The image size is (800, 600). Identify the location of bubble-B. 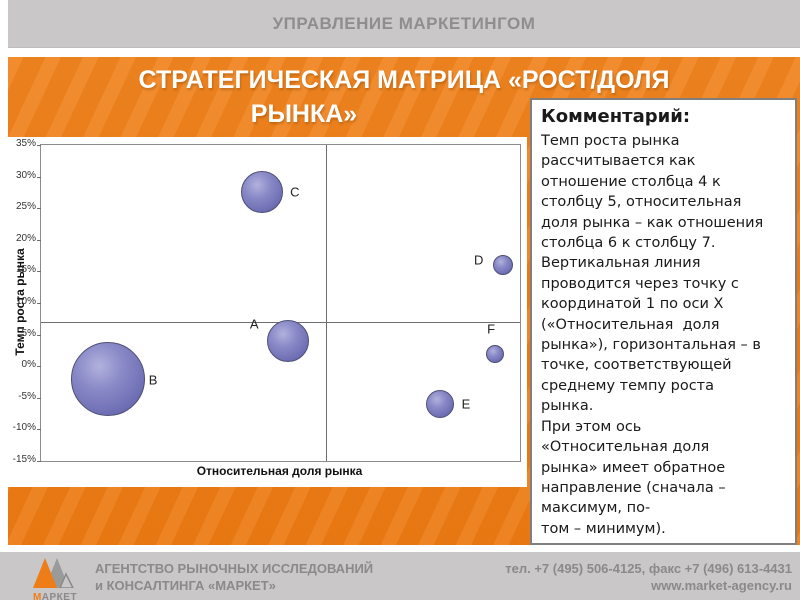
(108, 378).